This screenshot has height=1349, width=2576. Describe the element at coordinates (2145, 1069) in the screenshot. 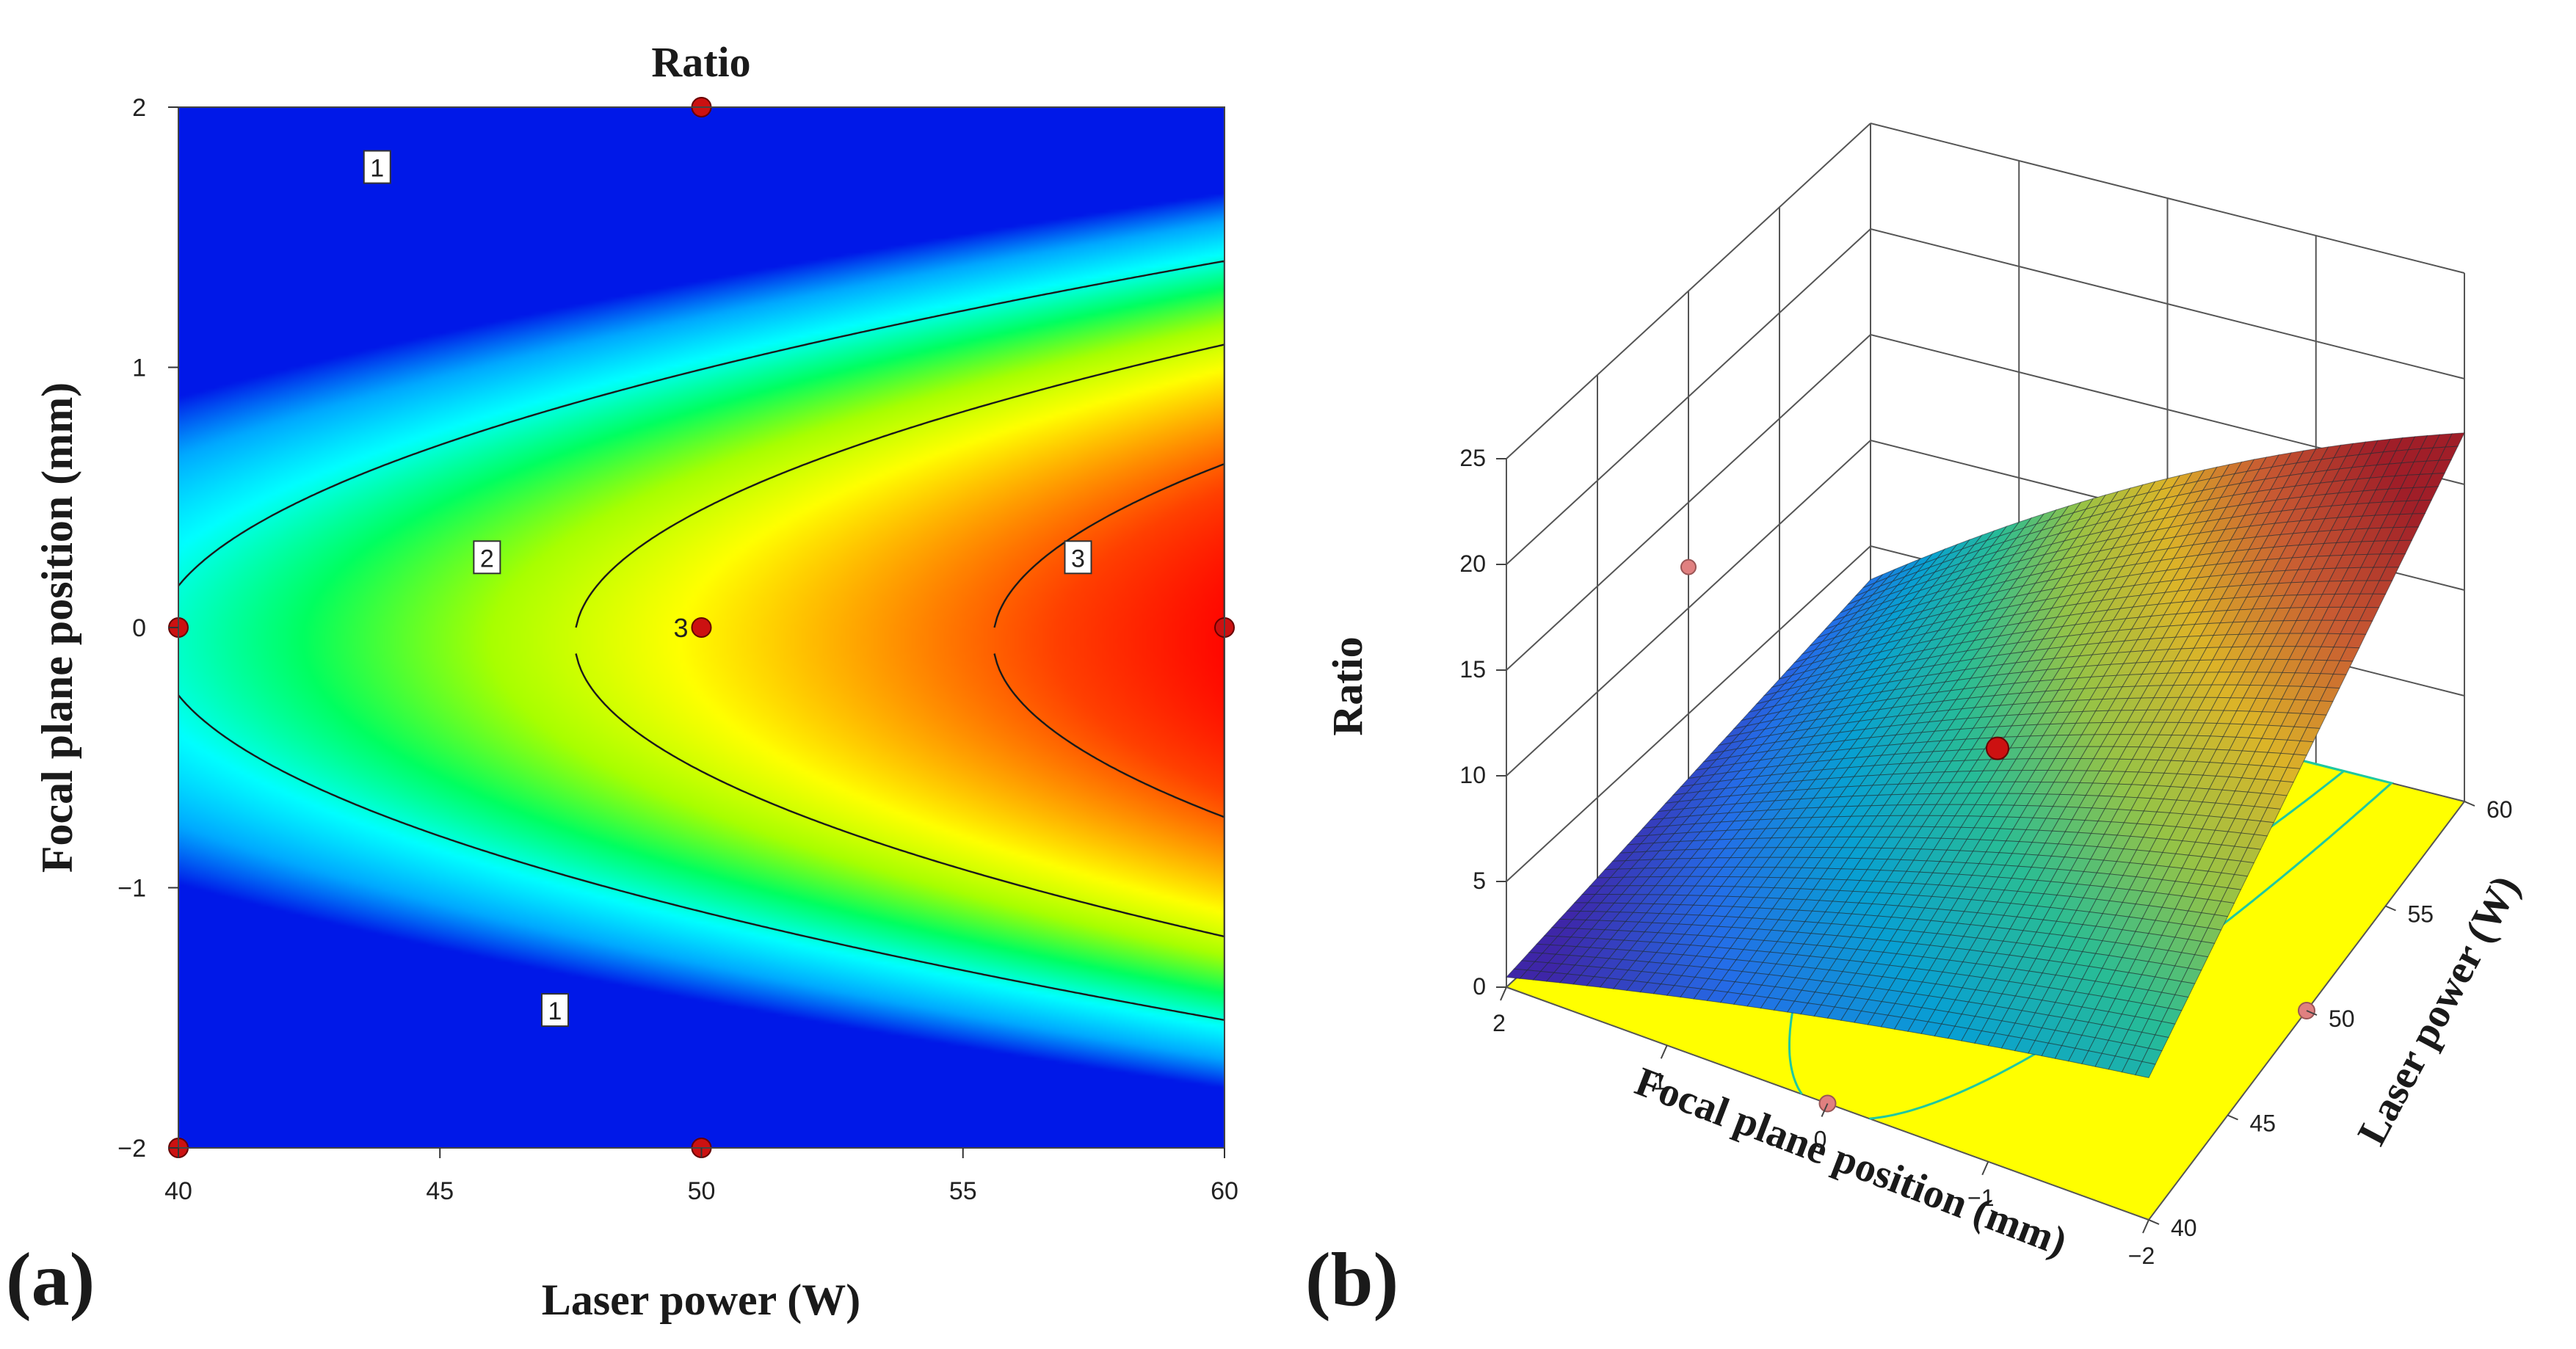

I see `surface-cell` at that location.